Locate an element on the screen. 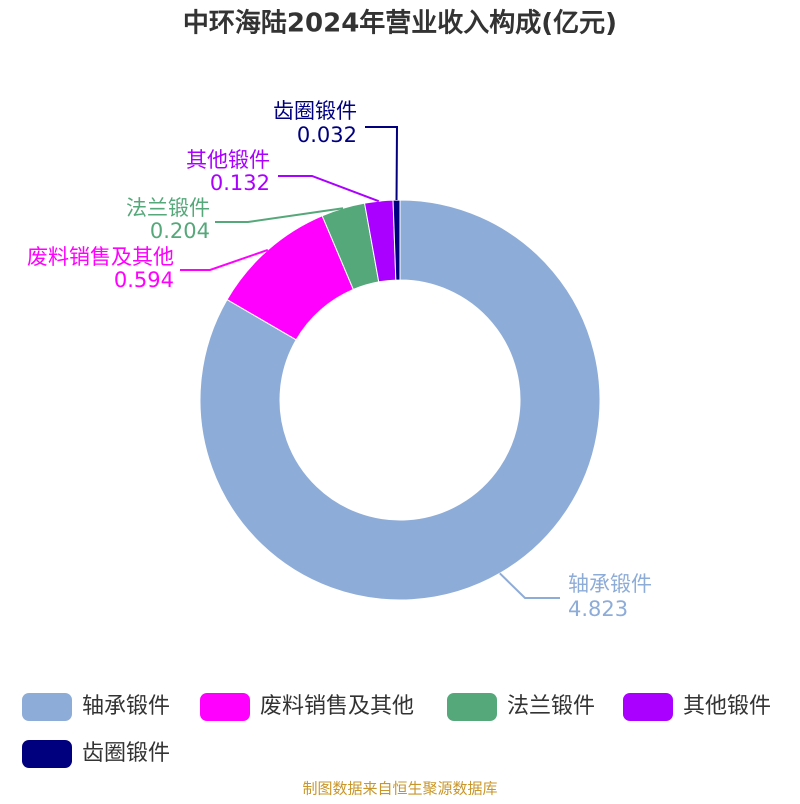  legend-label: 废料销售及其他 is located at coordinates (337, 706).